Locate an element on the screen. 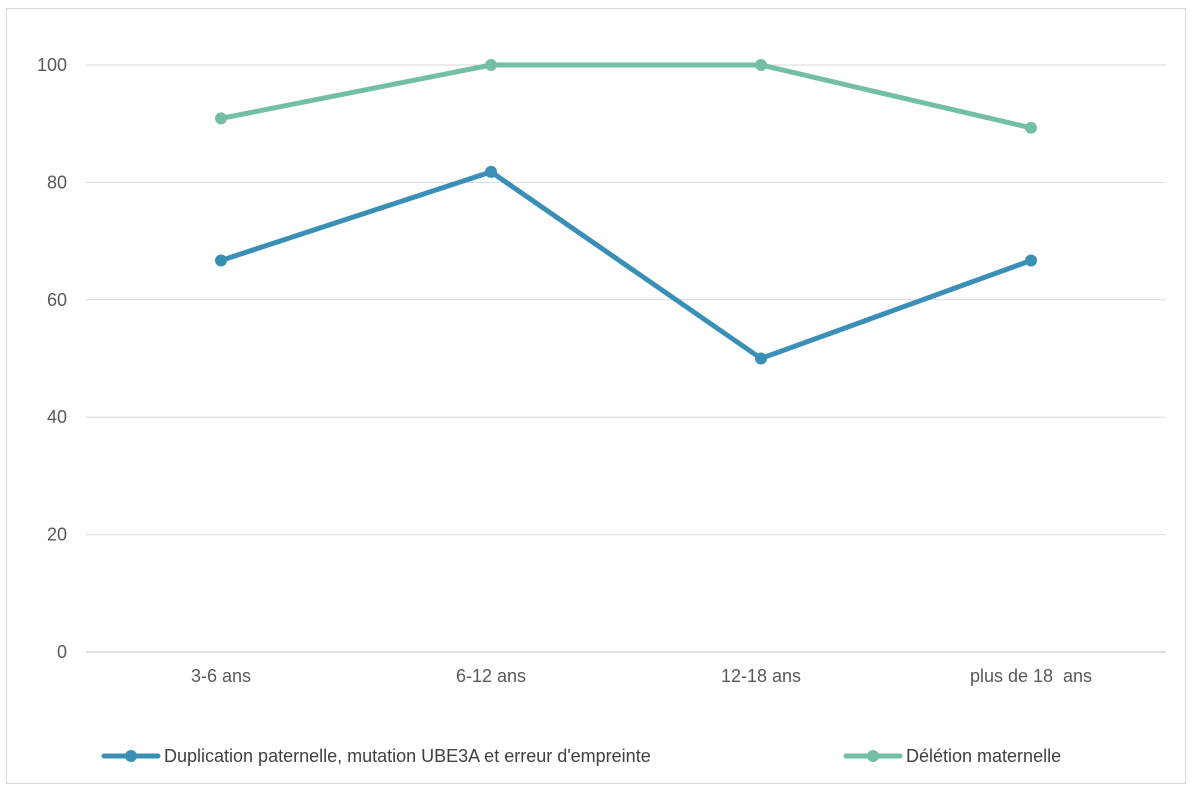 The width and height of the screenshot is (1195, 793). y-tick-label: 60 is located at coordinates (57, 300).